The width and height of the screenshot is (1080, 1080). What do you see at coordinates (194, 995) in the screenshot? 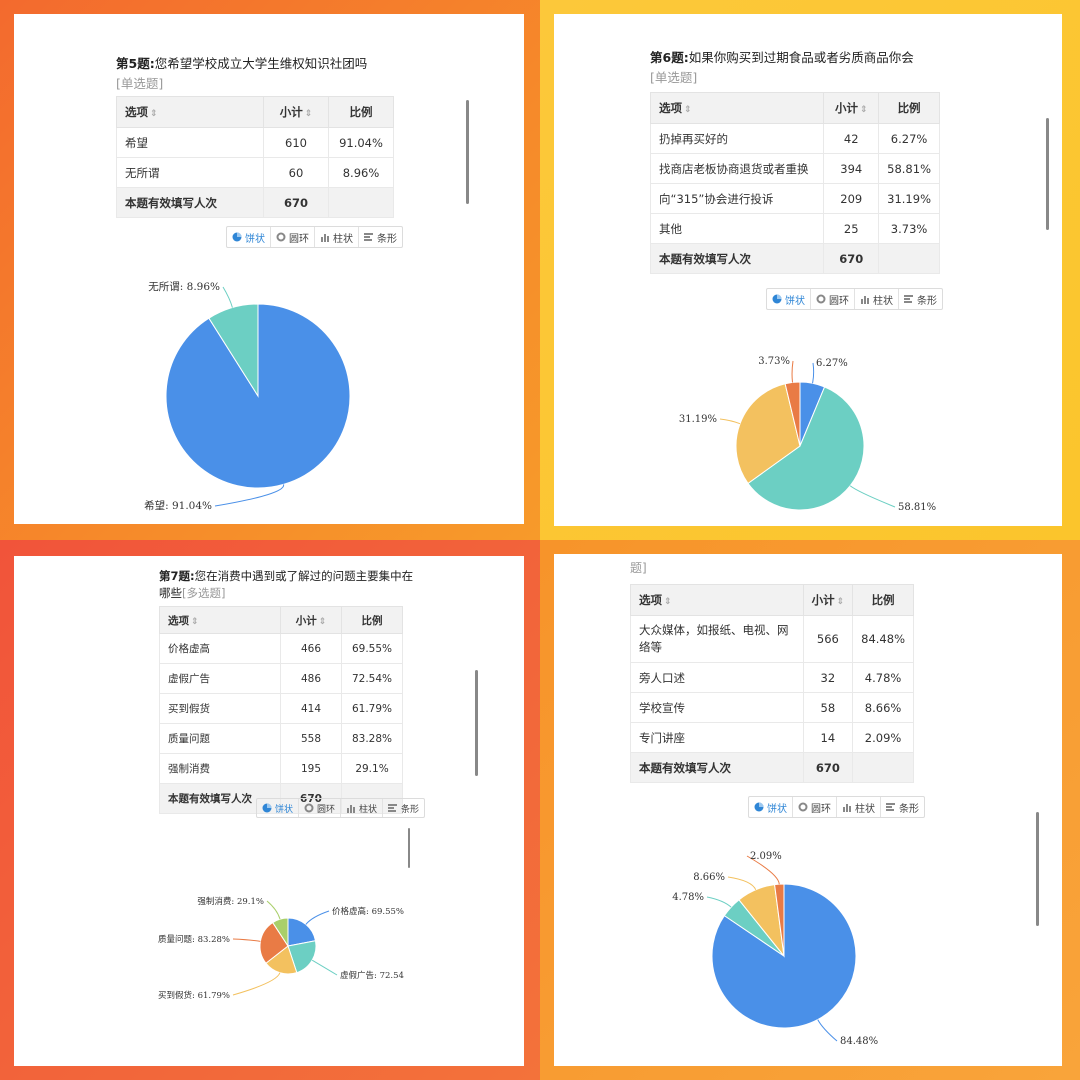
I see `slice-label: 买到假货: 61.79%` at bounding box center [194, 995].